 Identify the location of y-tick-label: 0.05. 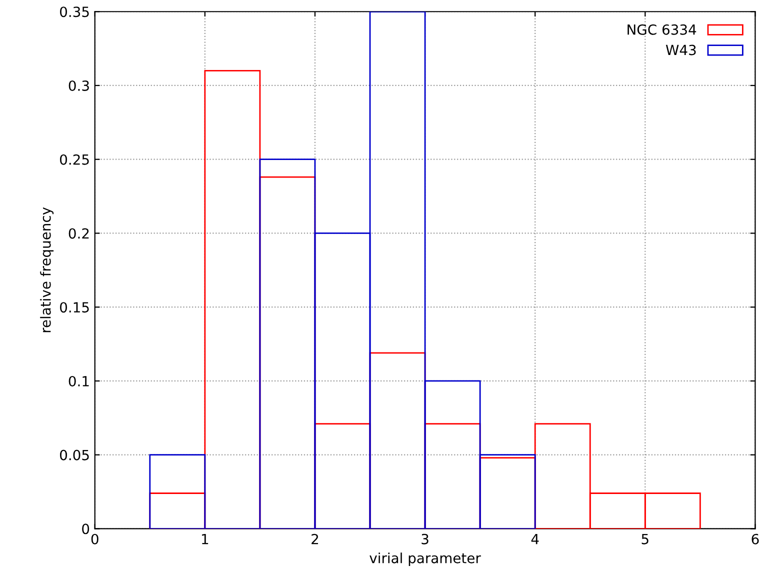
(74, 455).